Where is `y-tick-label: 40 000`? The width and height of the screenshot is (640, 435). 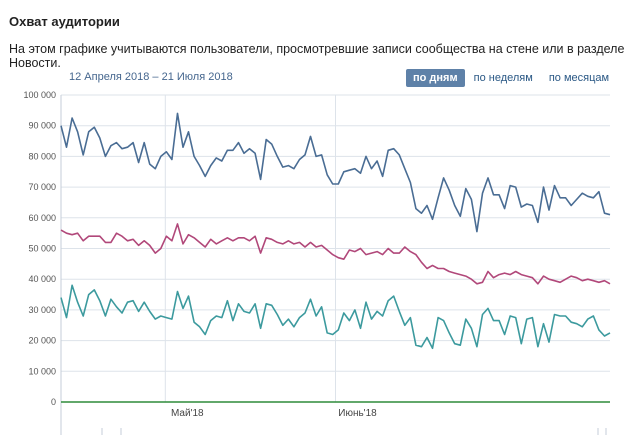 y-tick-label: 40 000 is located at coordinates (42, 279).